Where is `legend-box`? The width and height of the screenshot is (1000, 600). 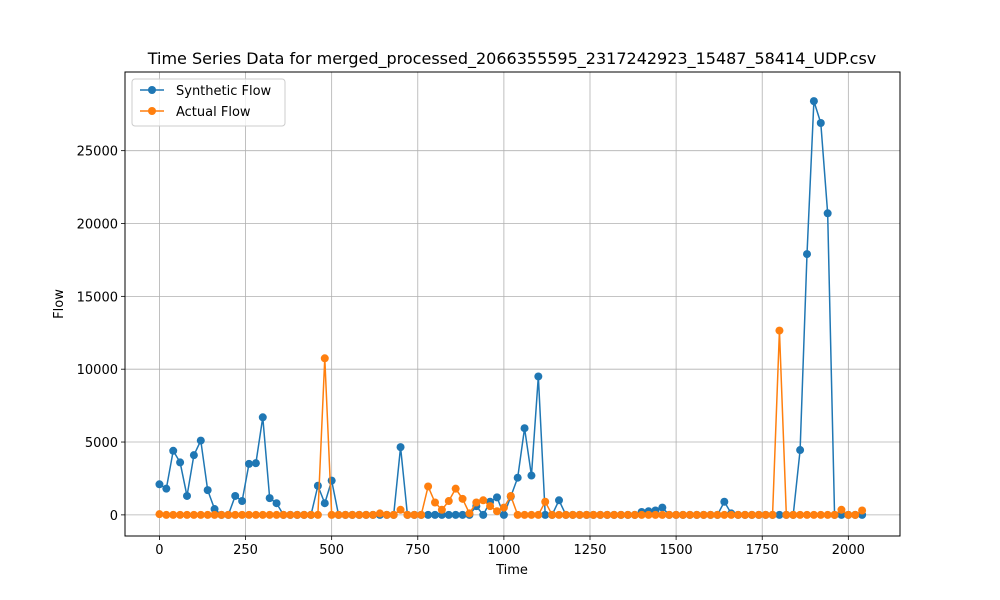 legend-box is located at coordinates (208, 102).